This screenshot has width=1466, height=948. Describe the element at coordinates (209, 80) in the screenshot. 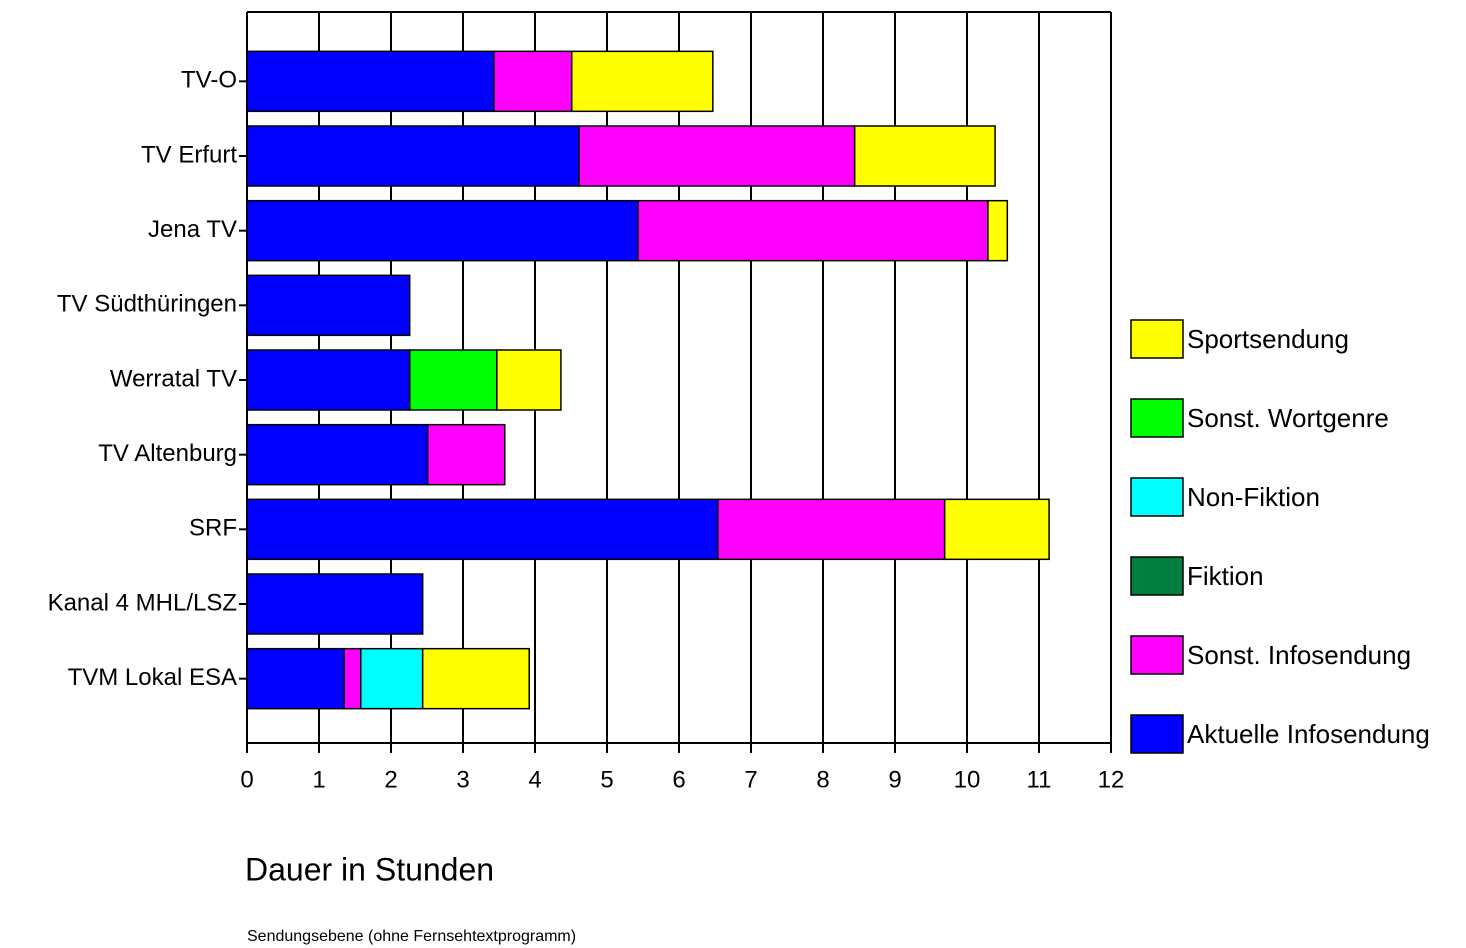

I see `y-tick-label: TV-O` at that location.